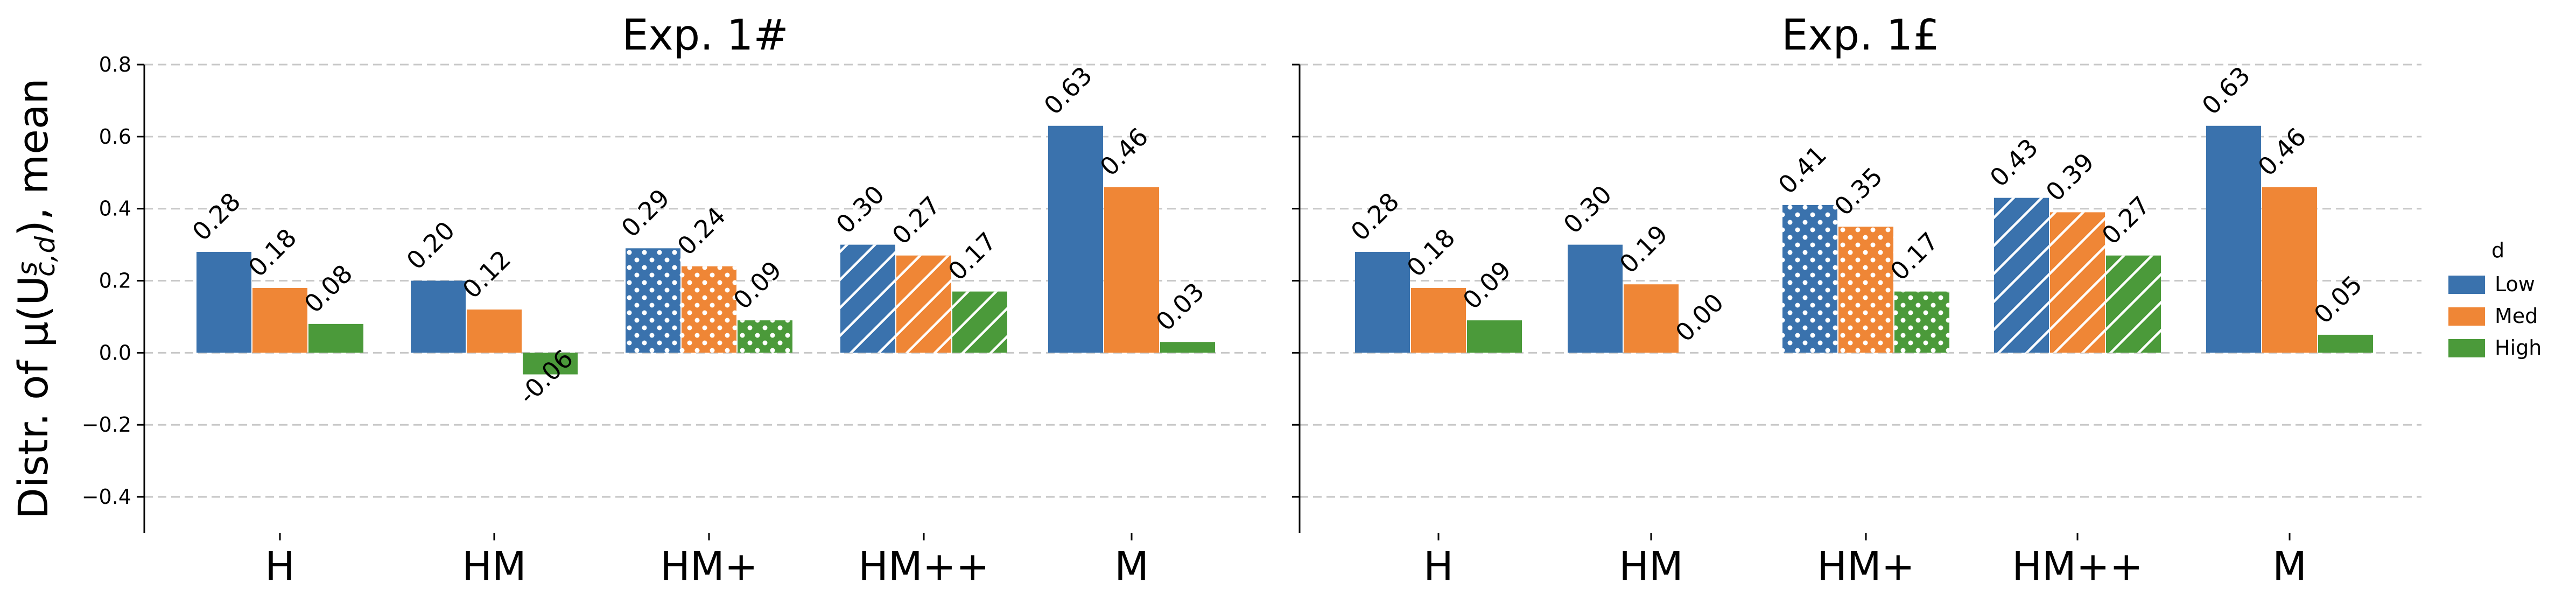 The height and width of the screenshot is (605, 2576). I want to click on panel-title-0: Exp. 1#, so click(705, 35).